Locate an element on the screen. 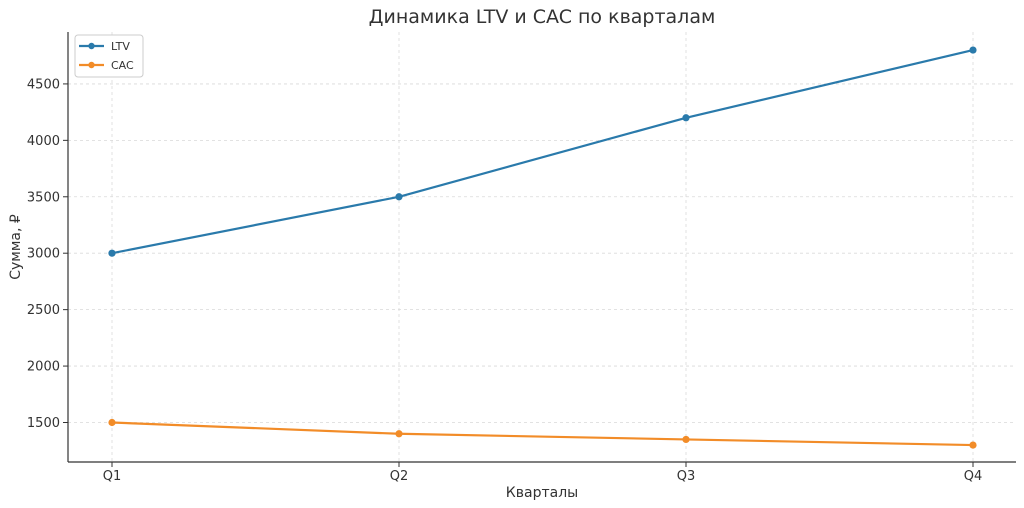 The image size is (1024, 508). y-tick-label: 1500 is located at coordinates (43, 423).